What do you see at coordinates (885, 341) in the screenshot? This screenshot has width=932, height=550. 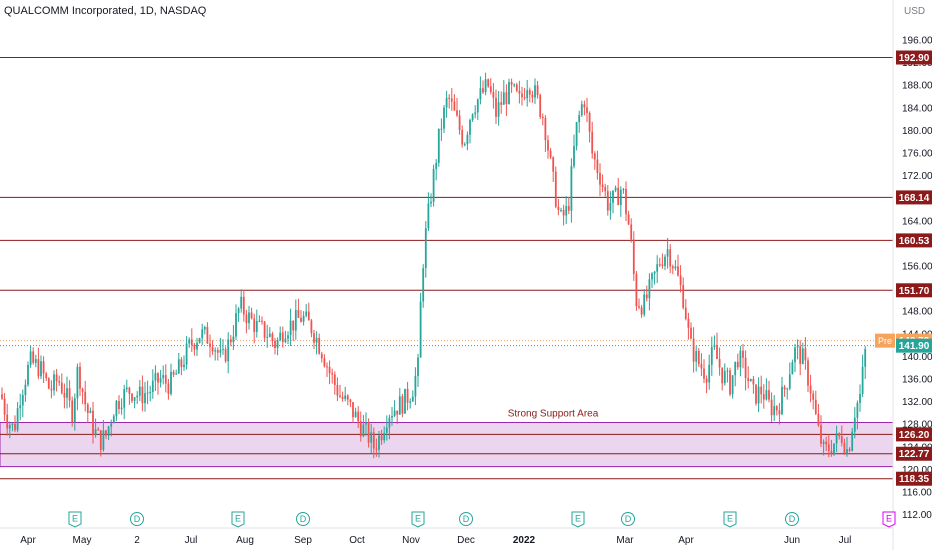 I see `premarket-tag-label: Pre` at bounding box center [885, 341].